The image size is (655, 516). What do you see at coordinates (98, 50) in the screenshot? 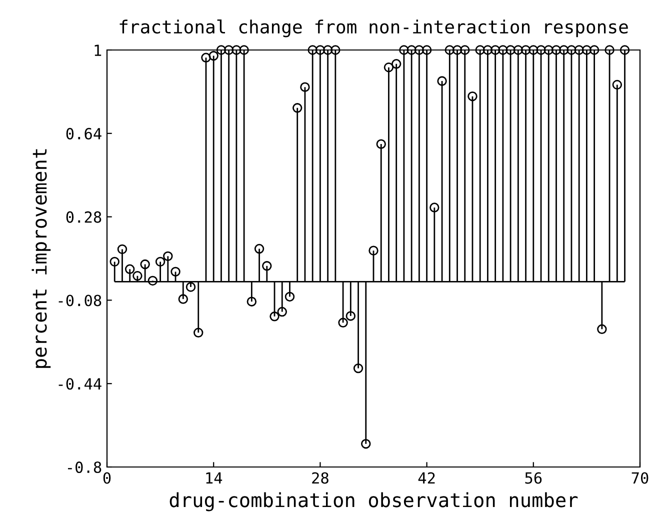
I see `y-tick-label: 1` at bounding box center [98, 50].